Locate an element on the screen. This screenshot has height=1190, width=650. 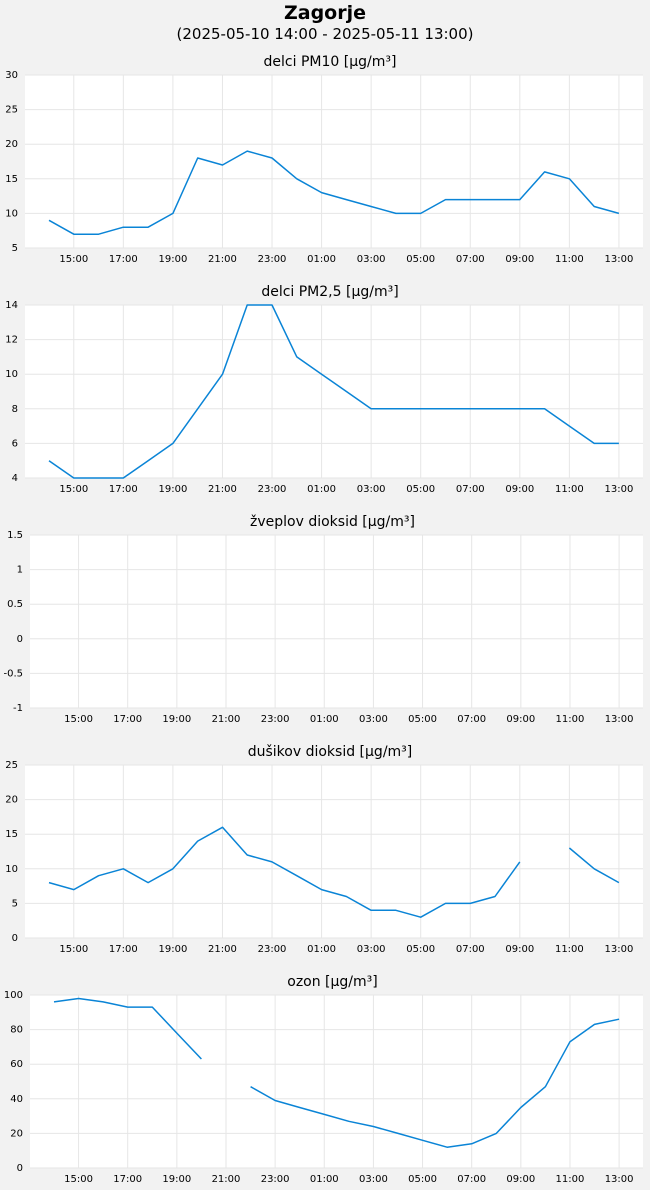
y-tick-label: 6 is located at coordinates (15, 443).